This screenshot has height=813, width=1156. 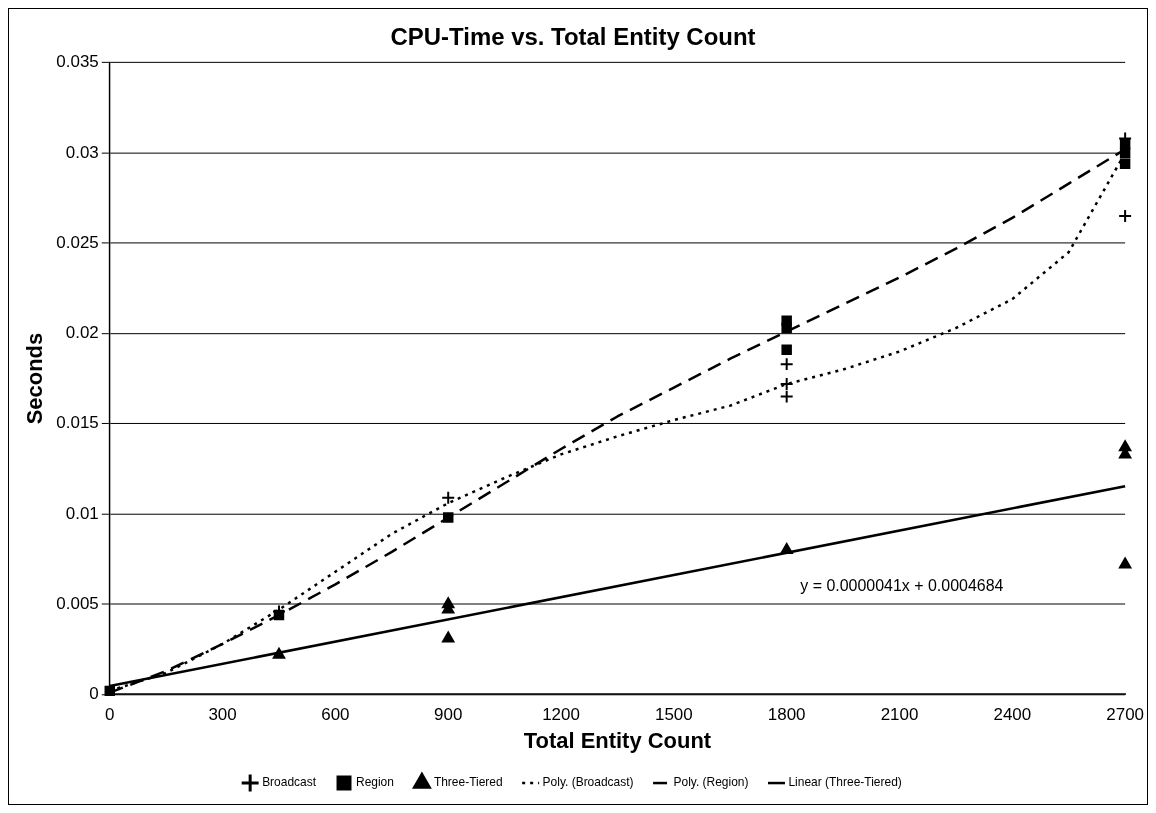 I want to click on x-tick-label: 2100, so click(x=899, y=715).